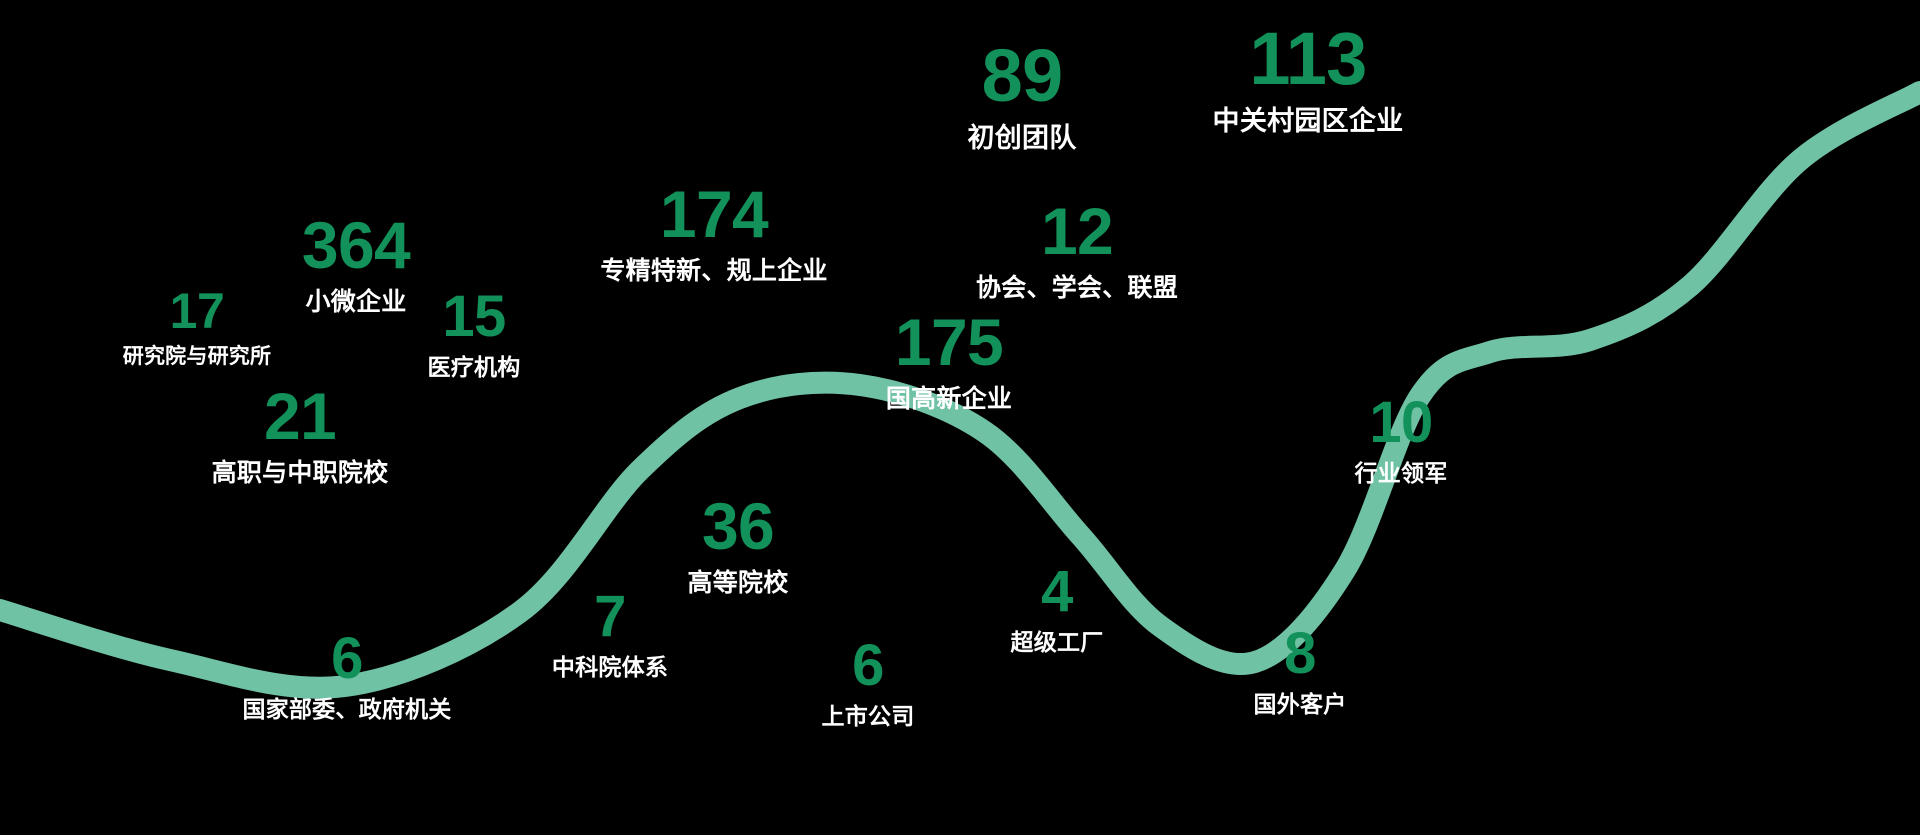 This screenshot has width=1920, height=835. Describe the element at coordinates (714, 214) in the screenshot. I see `stat-value: 174` at that location.